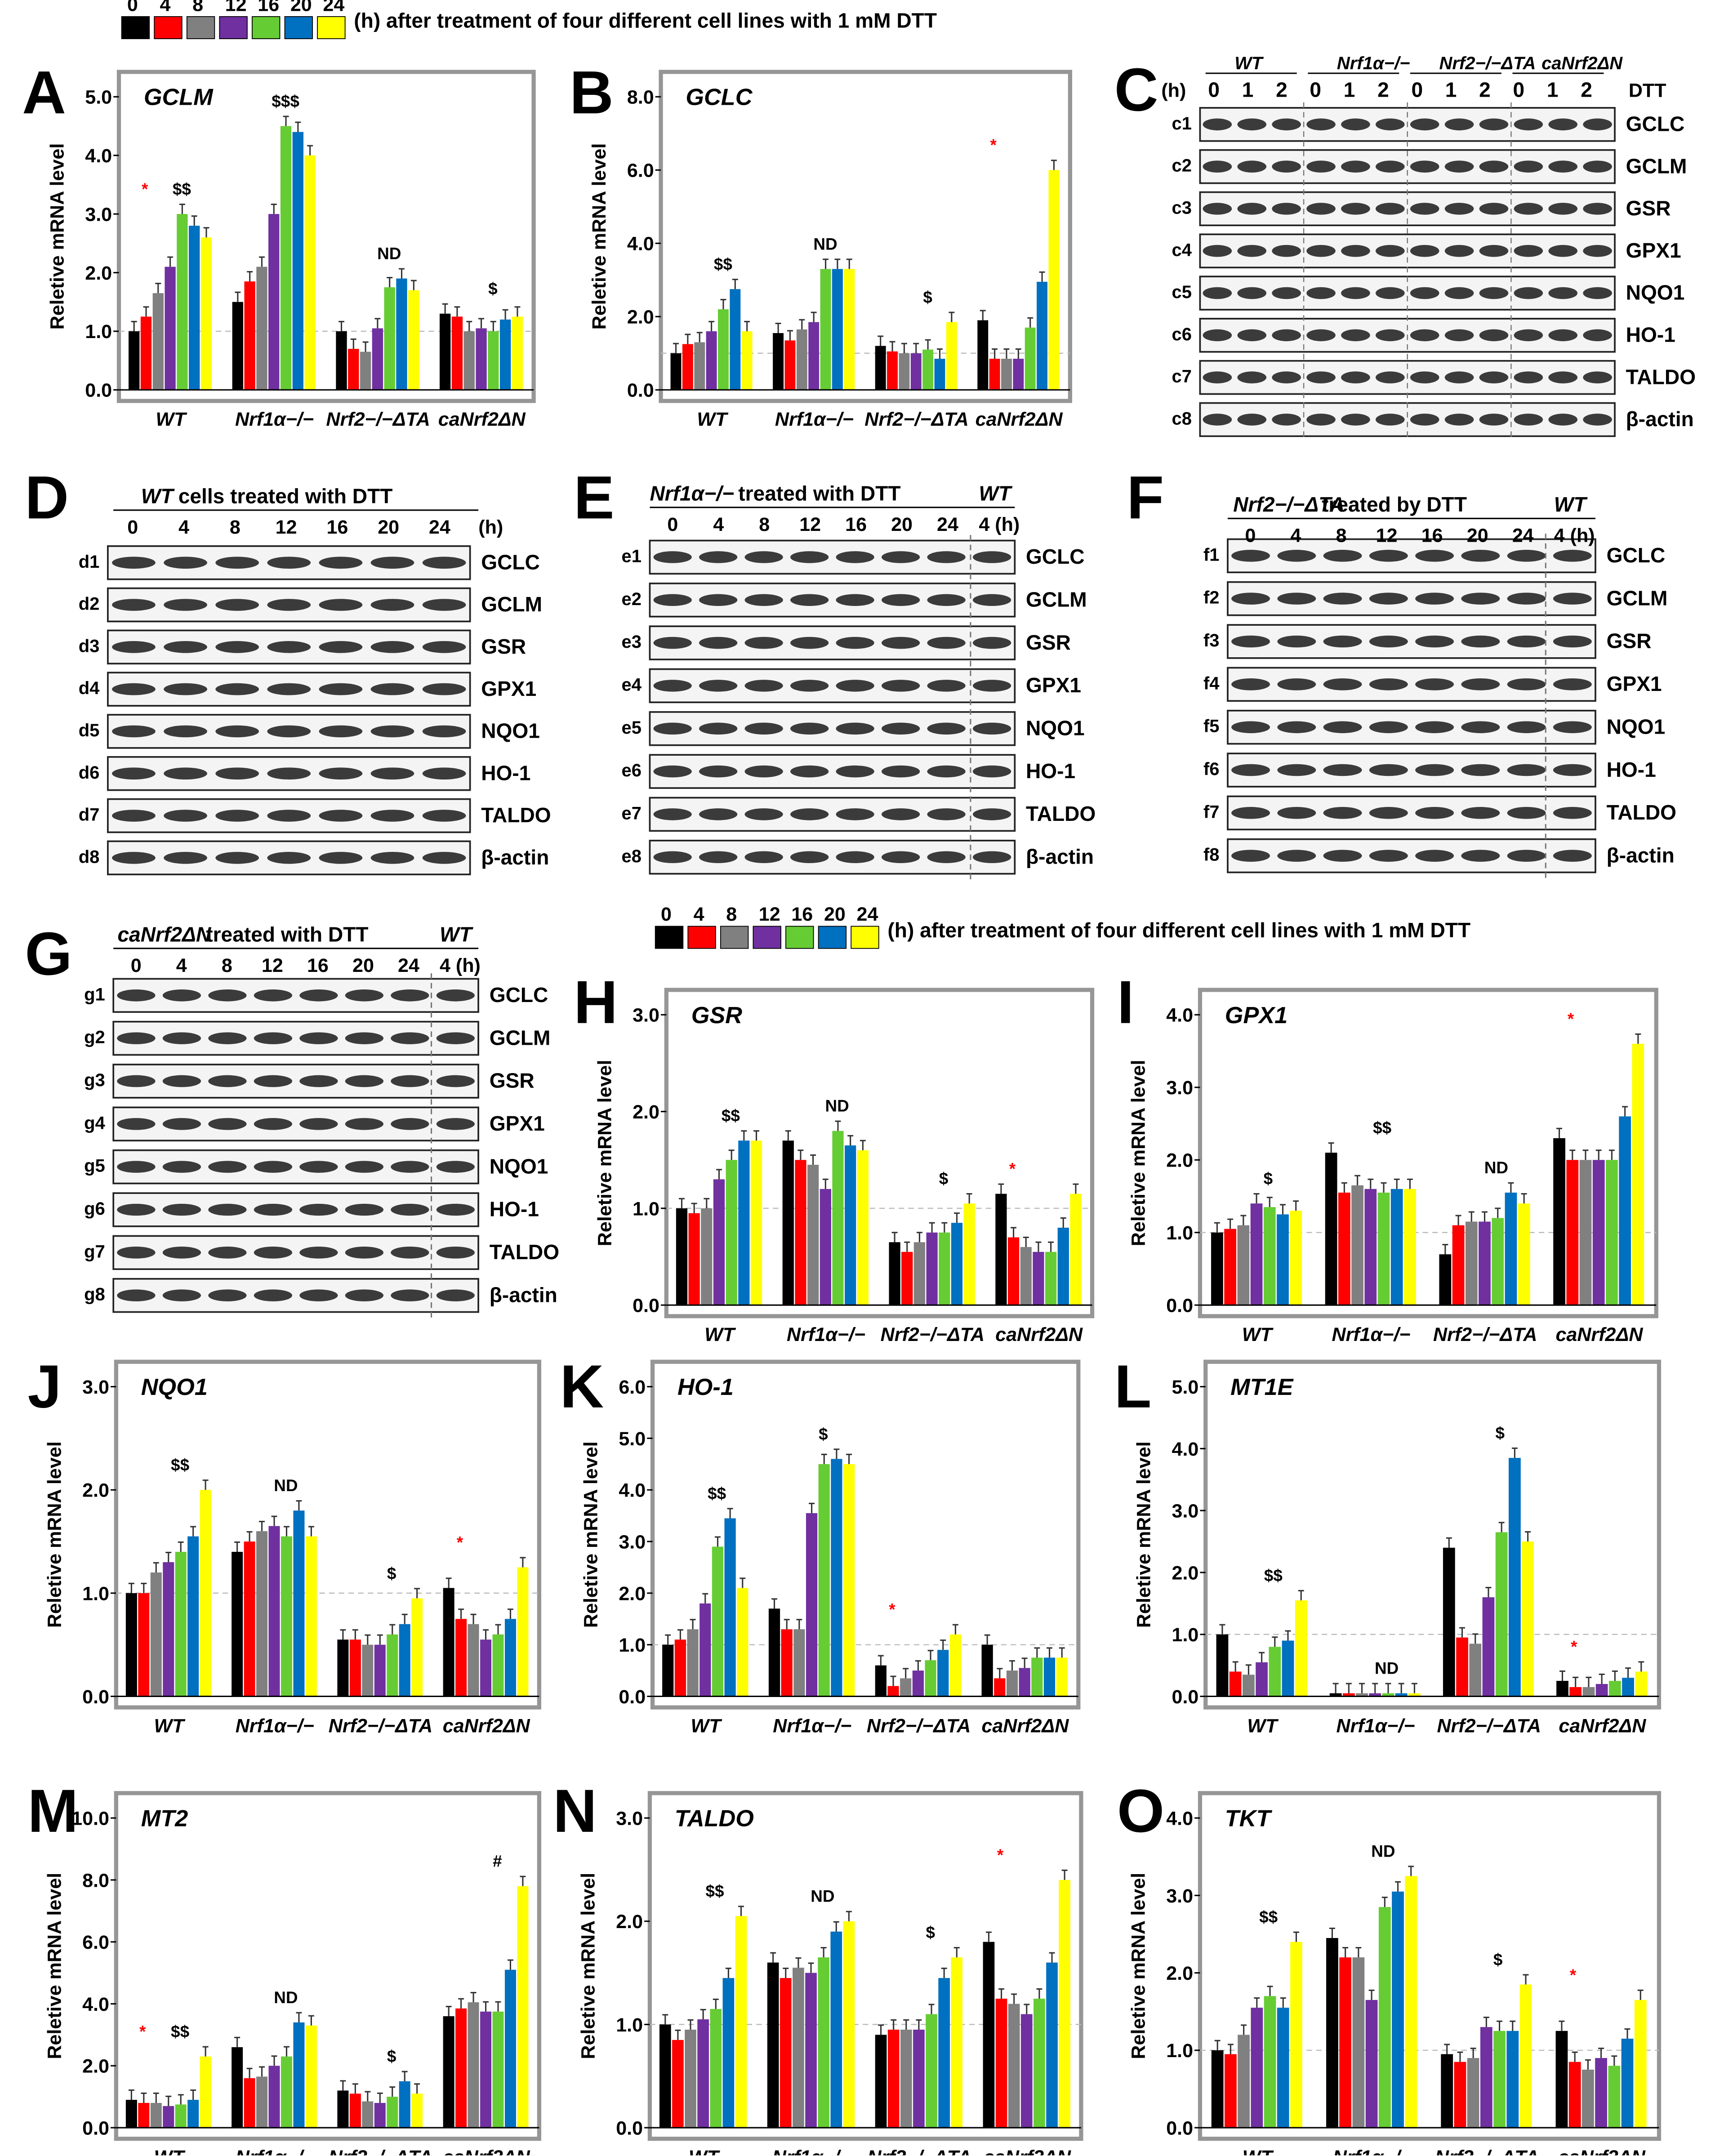 Image resolution: width=1724 pixels, height=2156 pixels. What do you see at coordinates (1394, 505) in the screenshot?
I see `blot-title: treated by DTT` at bounding box center [1394, 505].